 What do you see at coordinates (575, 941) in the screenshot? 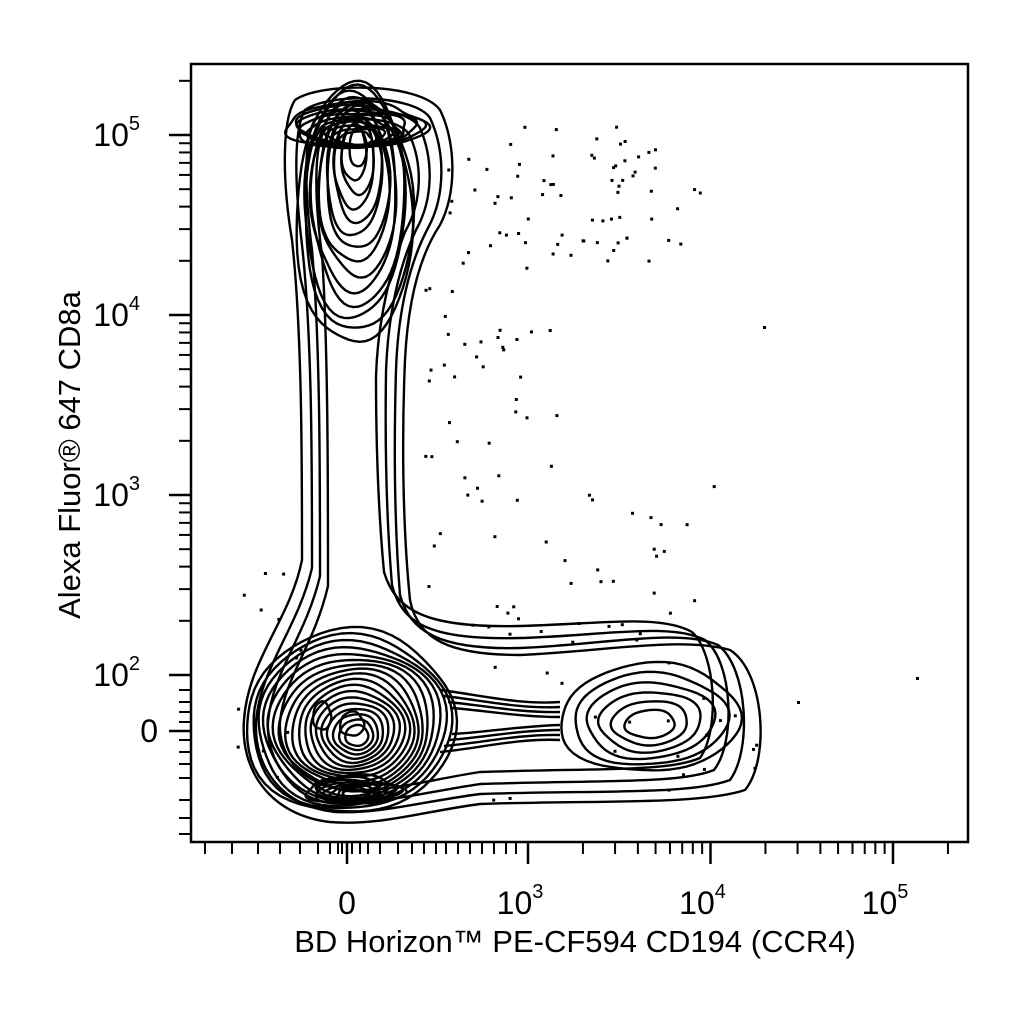
I see `x-axis-title: BD Horizon™ PE-CF594 CD194 (CCR4)` at bounding box center [575, 941].